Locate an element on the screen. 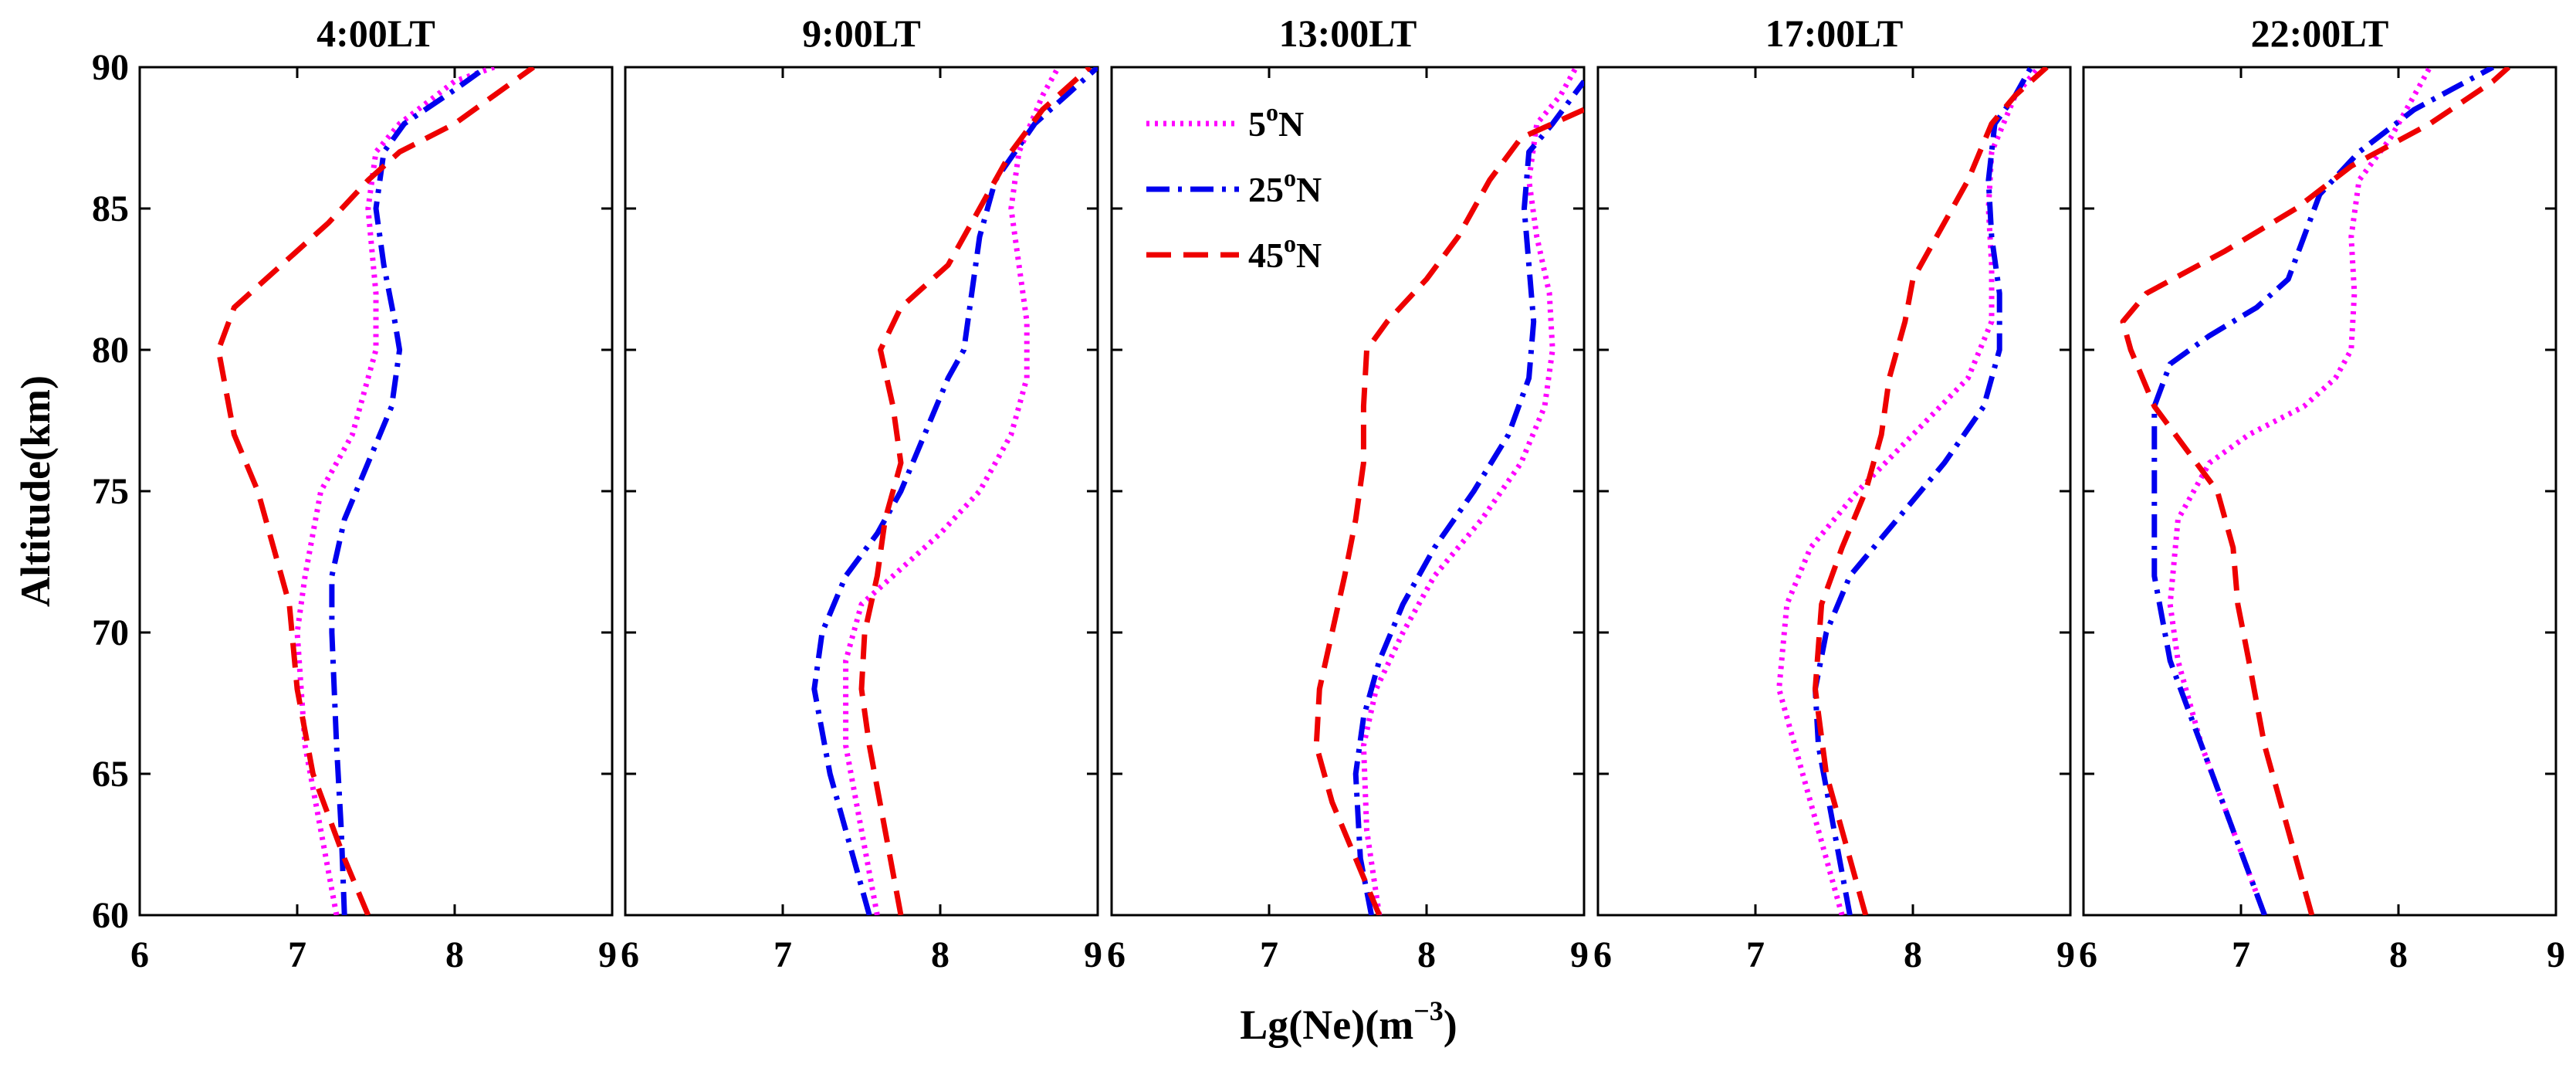  legend-item-25N: 25oN is located at coordinates (1234, 186).